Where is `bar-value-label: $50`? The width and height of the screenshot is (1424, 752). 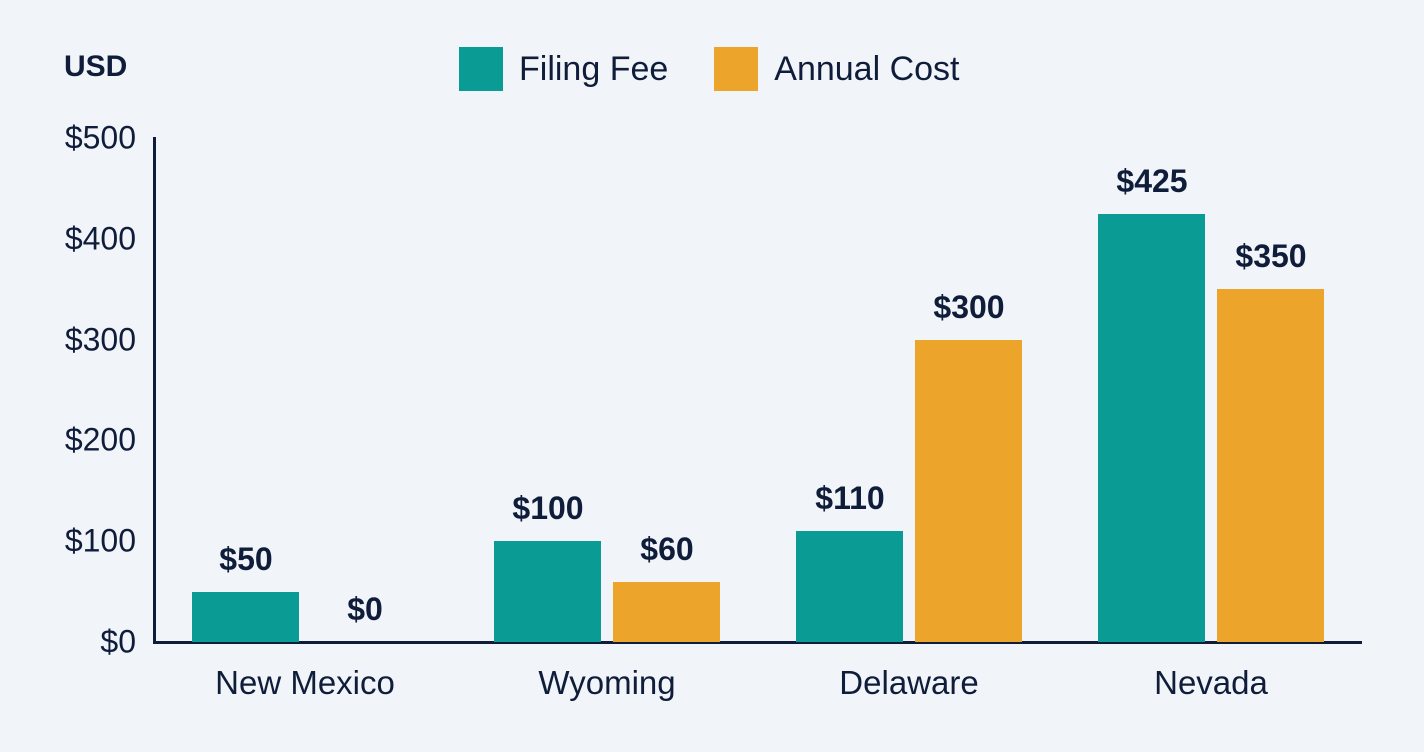 bar-value-label: $50 is located at coordinates (246, 558).